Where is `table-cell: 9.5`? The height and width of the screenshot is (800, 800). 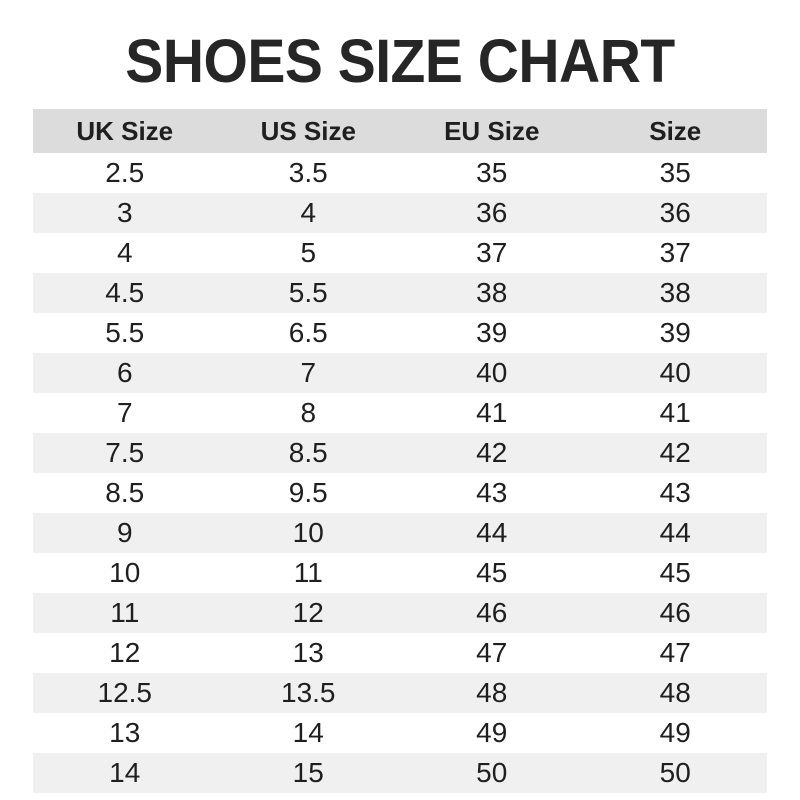
table-cell: 9.5 is located at coordinates (308, 492).